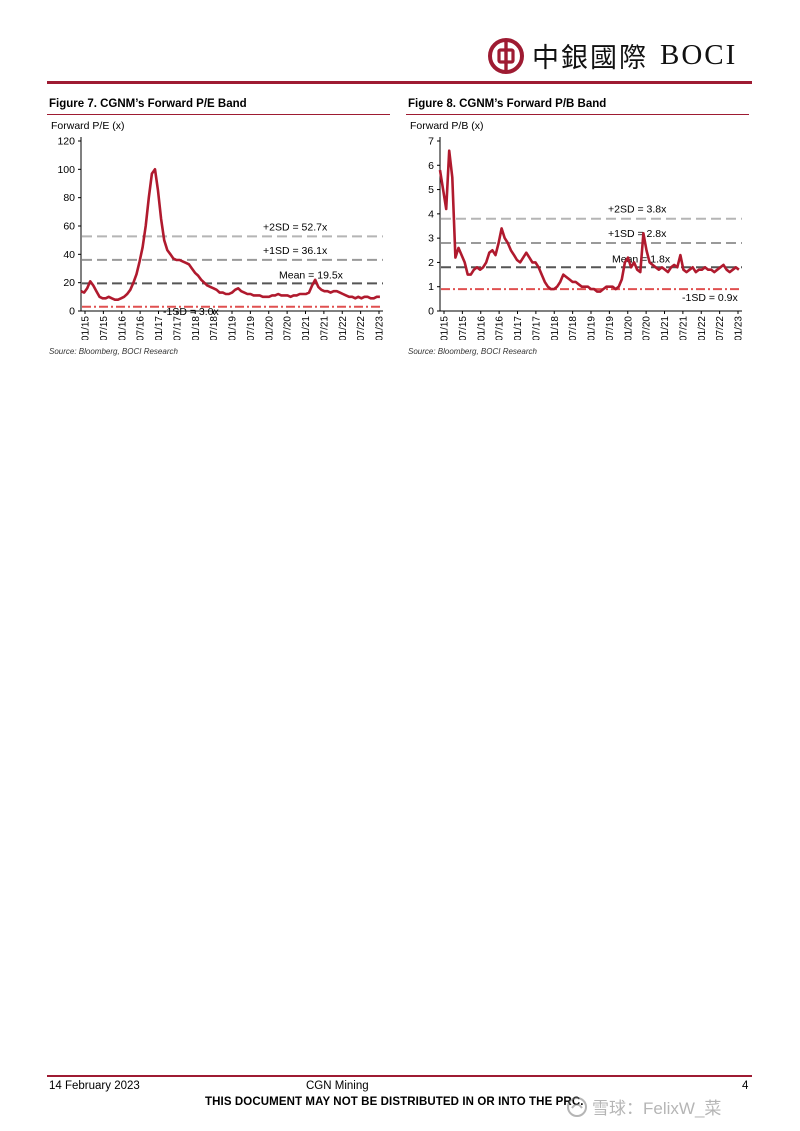 The image size is (800, 1131). Describe the element at coordinates (196, 328) in the screenshot. I see `pe-x-tick-label: 01/18` at that location.